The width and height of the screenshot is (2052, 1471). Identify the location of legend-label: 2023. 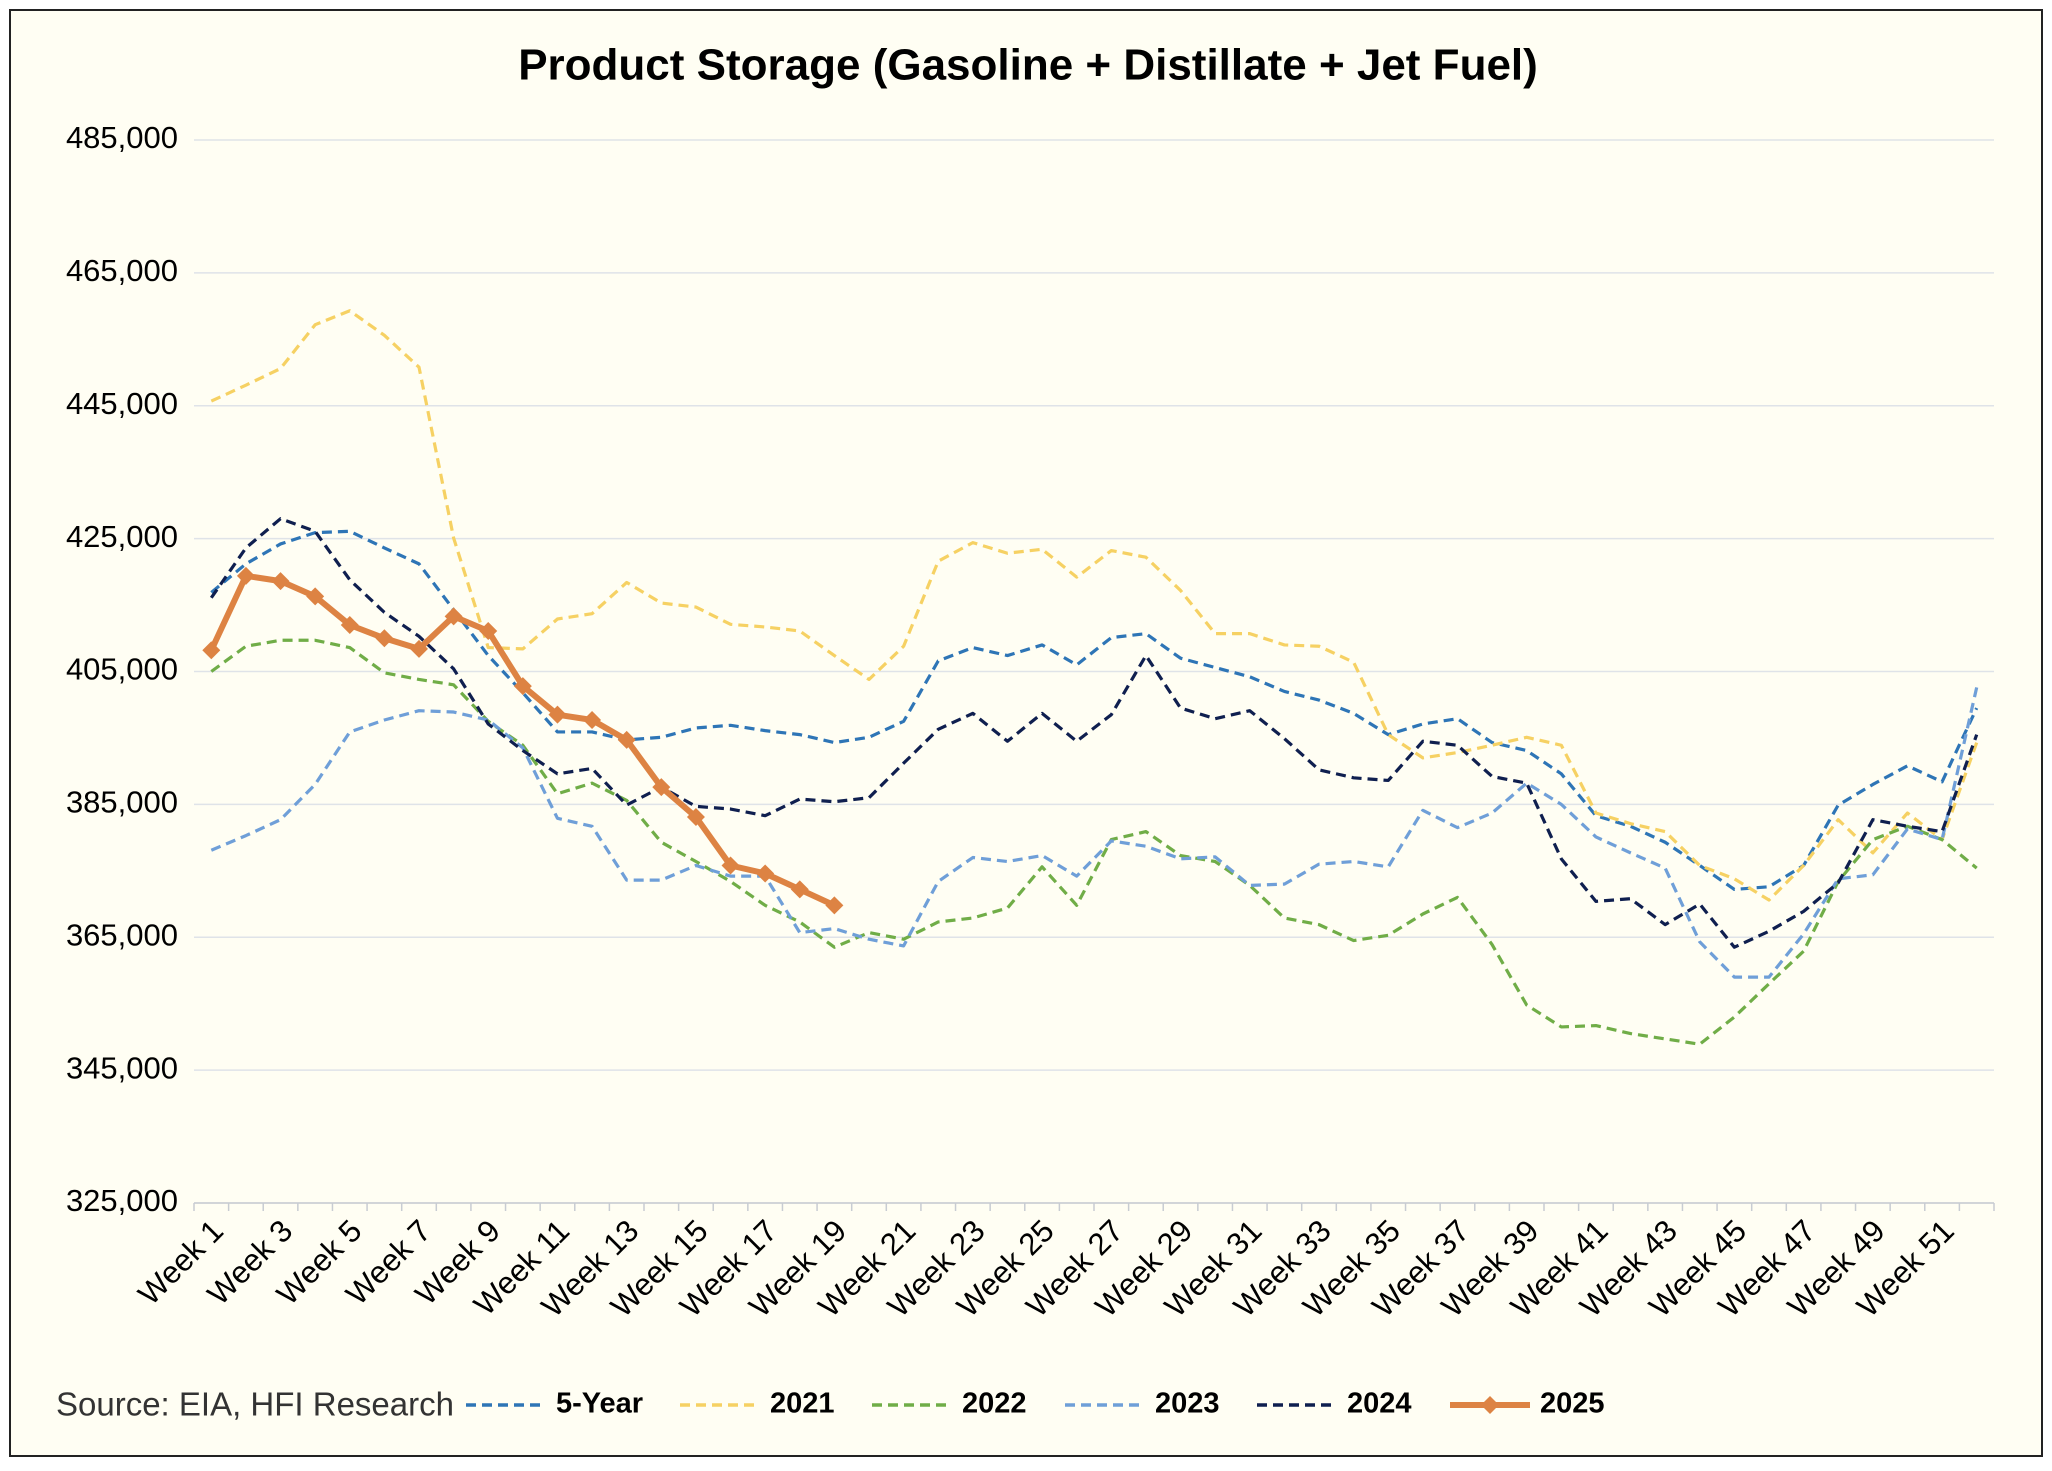
(1187, 1404).